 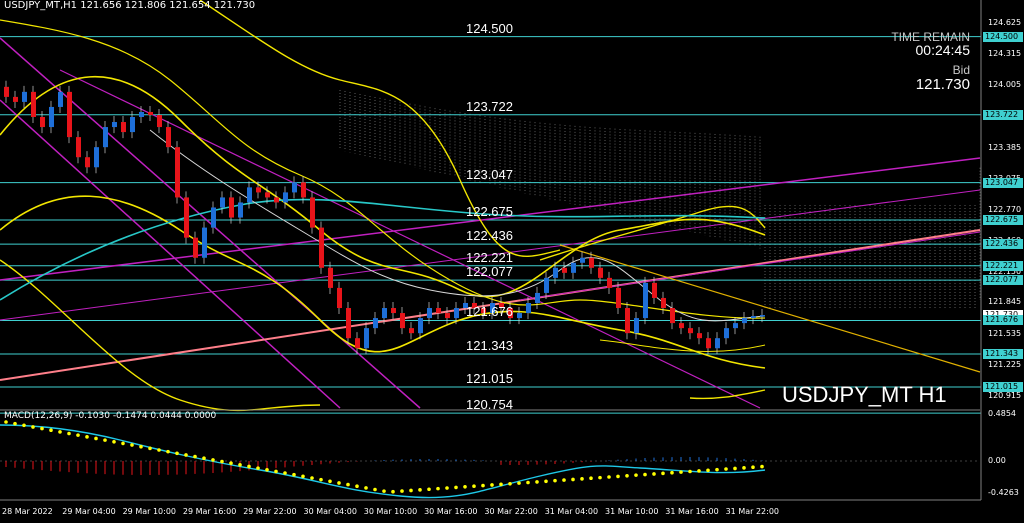 I want to click on time-axis-tick: 30 Mar 16:00, so click(x=451, y=511).